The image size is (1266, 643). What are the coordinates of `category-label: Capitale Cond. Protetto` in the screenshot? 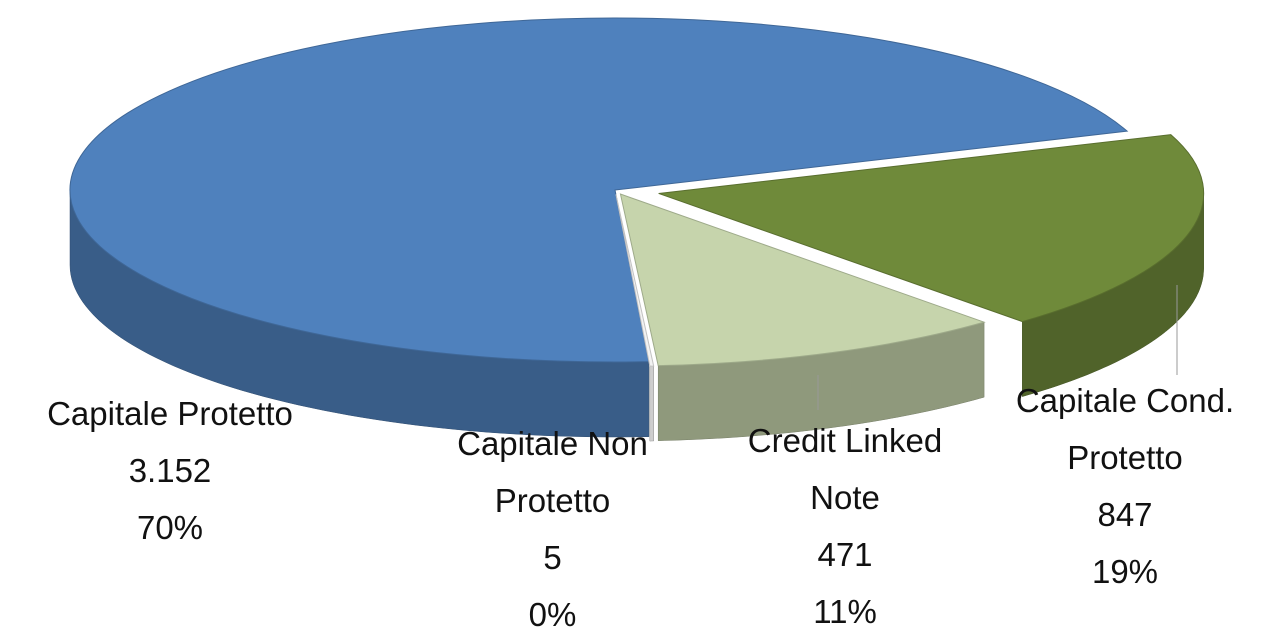 It's located at (1125, 429).